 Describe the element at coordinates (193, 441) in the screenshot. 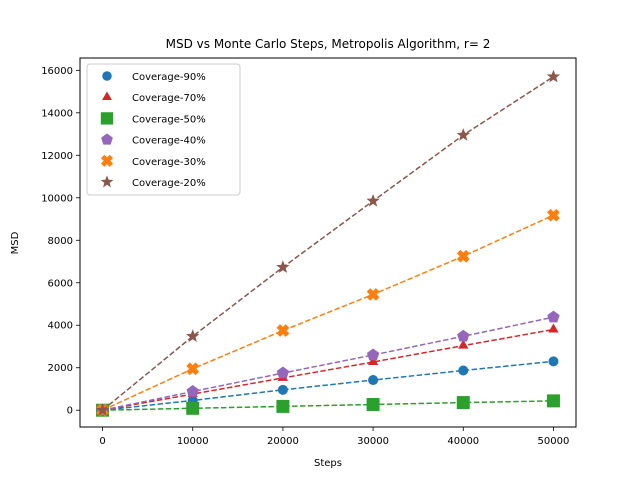

I see `x-tick-label: 10000` at that location.